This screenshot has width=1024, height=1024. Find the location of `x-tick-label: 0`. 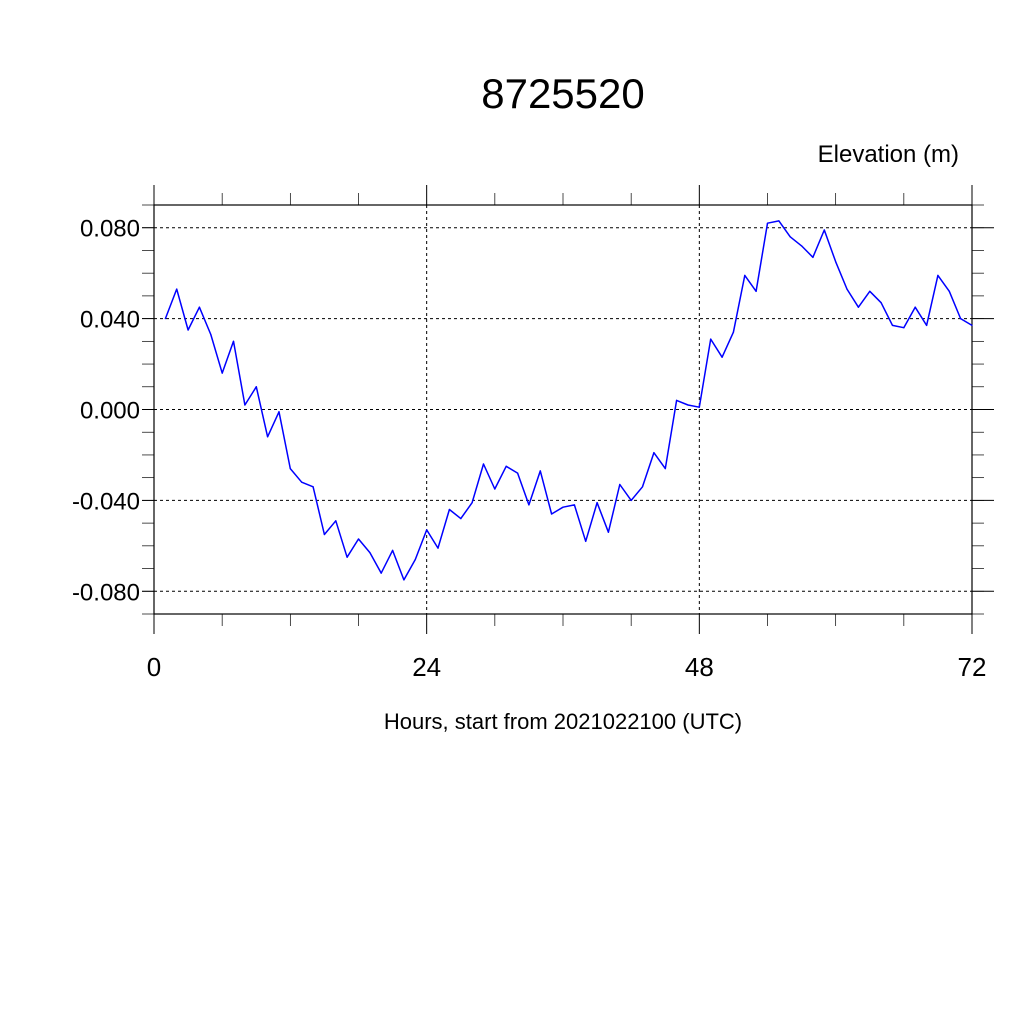

x-tick-label: 0 is located at coordinates (154, 667).